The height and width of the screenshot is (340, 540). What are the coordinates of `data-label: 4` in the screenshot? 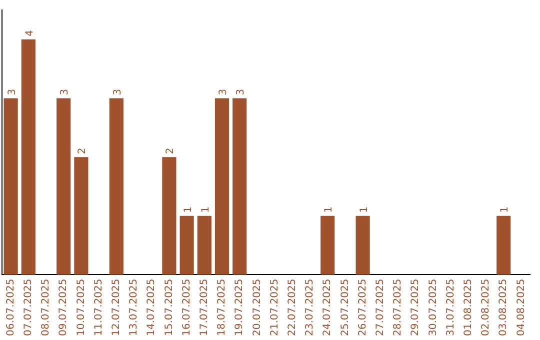 It's located at (30, 33).